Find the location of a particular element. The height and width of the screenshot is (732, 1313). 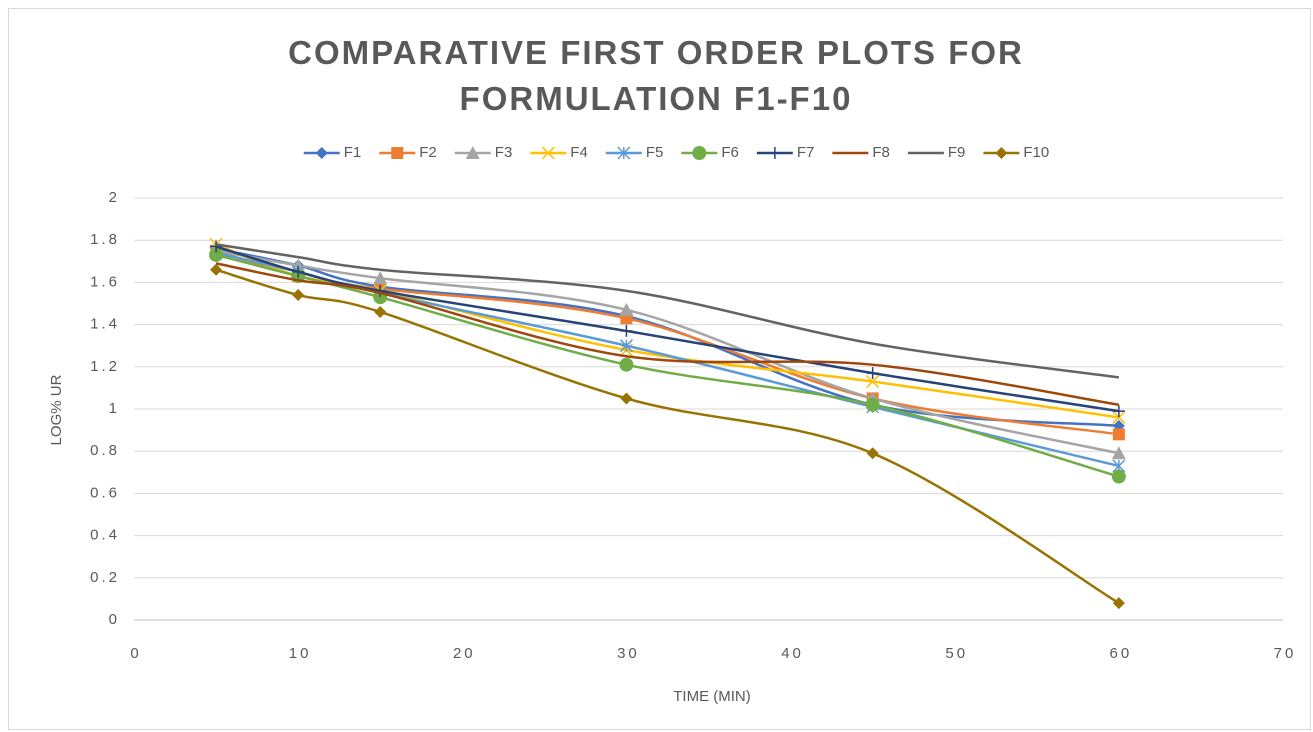

x-tick-label: 0 is located at coordinates (135, 653).